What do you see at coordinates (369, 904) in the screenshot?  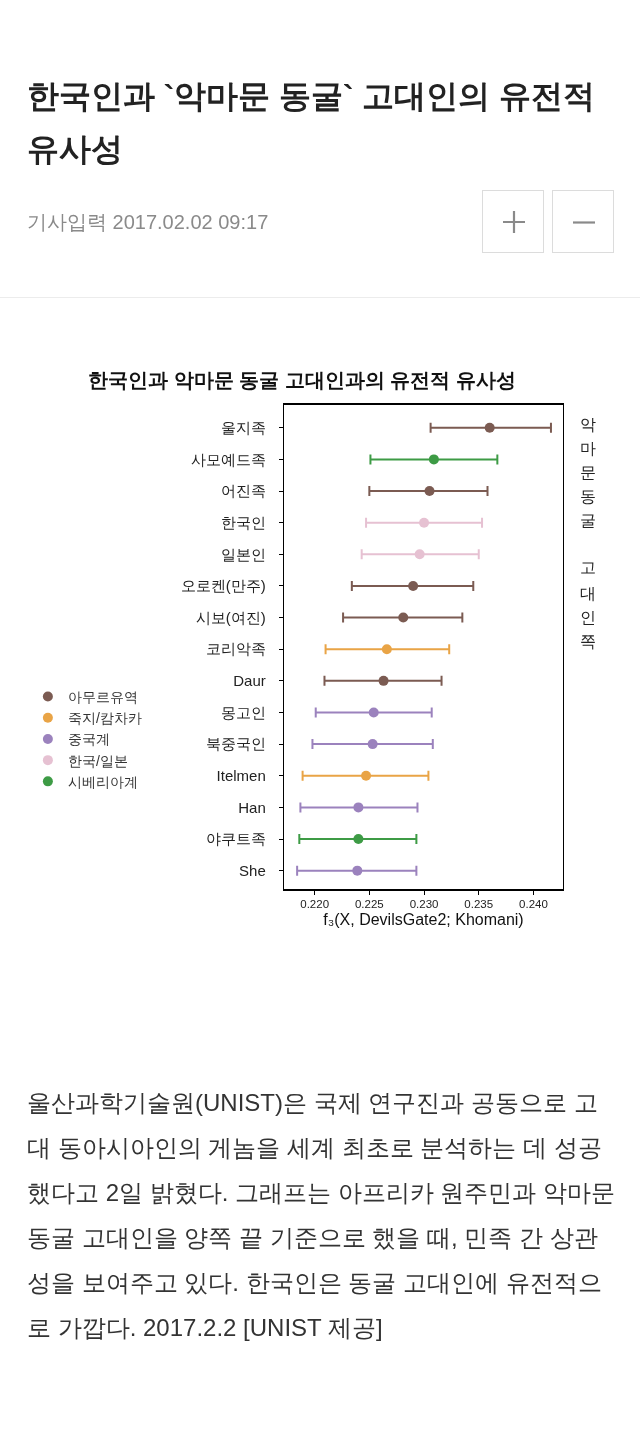 I see `x-tick-label: 0.225` at bounding box center [369, 904].